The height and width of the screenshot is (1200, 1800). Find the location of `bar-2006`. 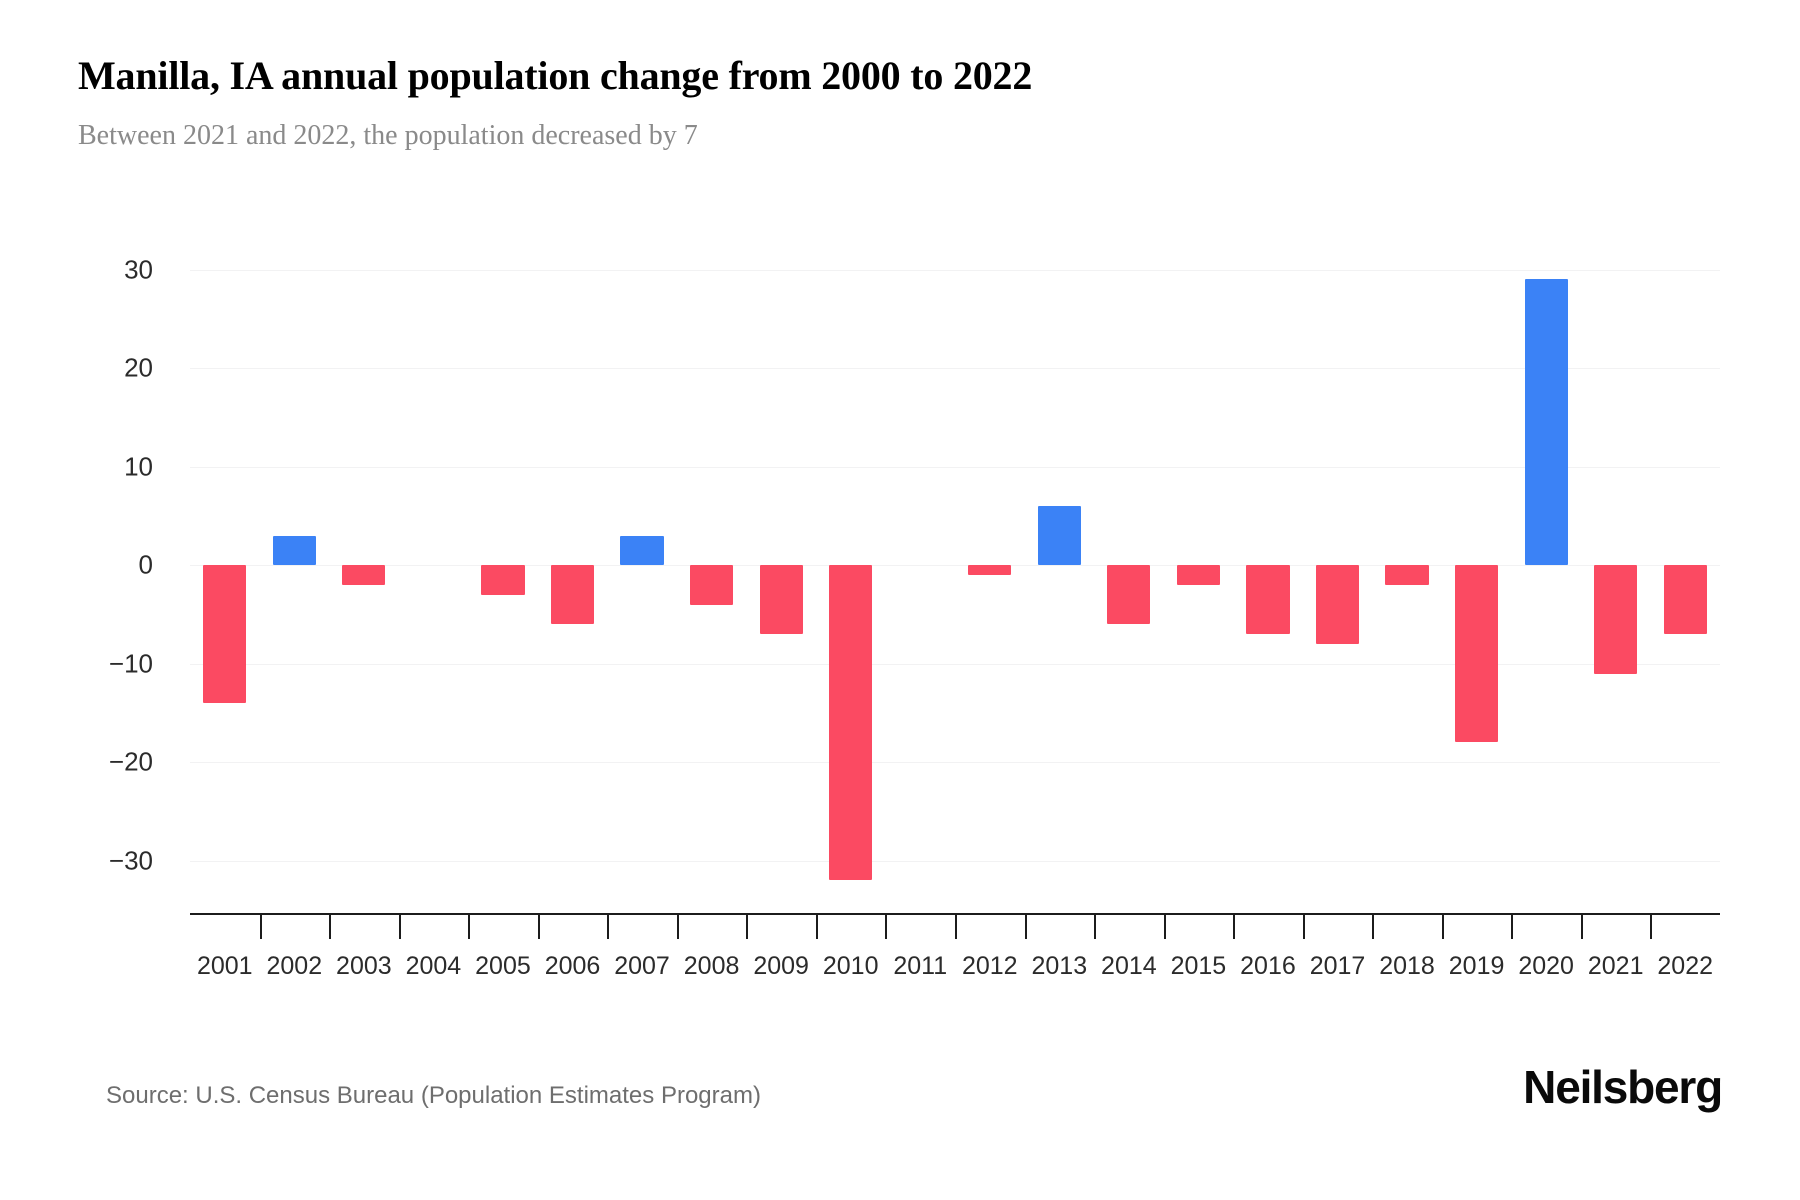

bar-2006 is located at coordinates (572, 595).